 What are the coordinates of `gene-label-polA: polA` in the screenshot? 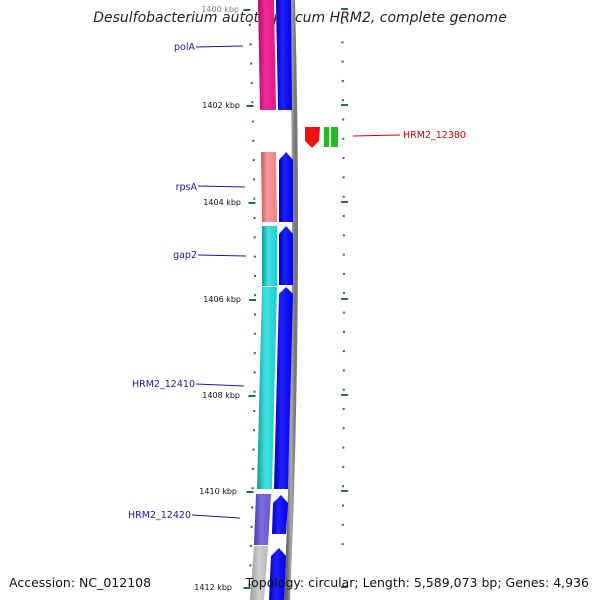 It's located at (184, 47).